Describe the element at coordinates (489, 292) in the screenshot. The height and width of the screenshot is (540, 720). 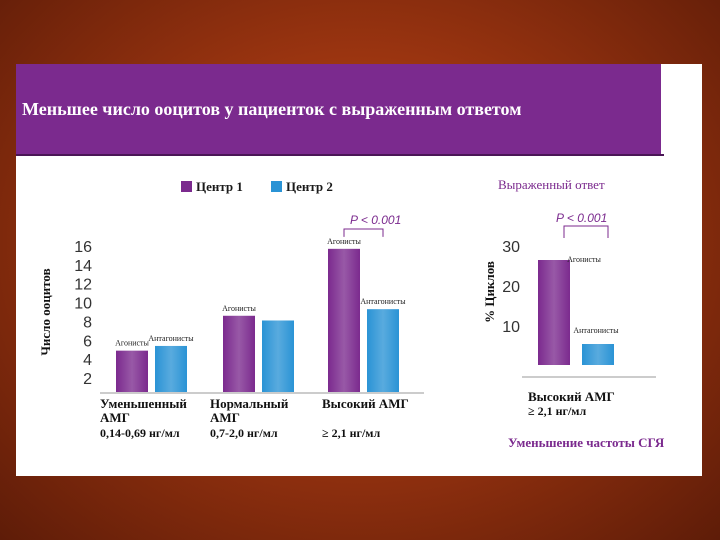
I see `y-axis-label: % Циклов` at that location.